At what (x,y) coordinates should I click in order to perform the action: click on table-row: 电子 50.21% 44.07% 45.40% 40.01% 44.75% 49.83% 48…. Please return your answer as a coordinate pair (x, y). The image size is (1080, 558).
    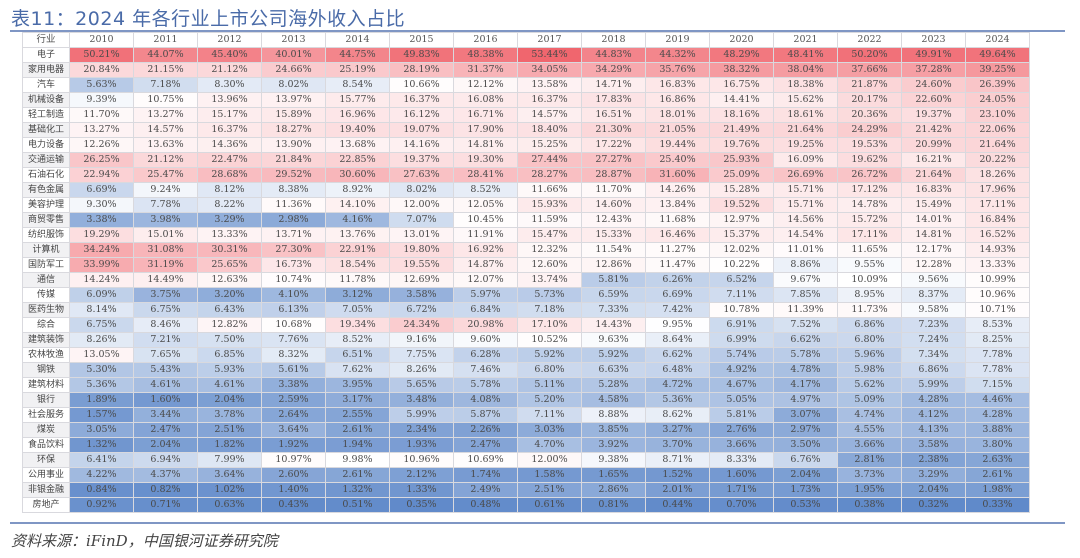
    Looking at the image, I should click on (526, 55).